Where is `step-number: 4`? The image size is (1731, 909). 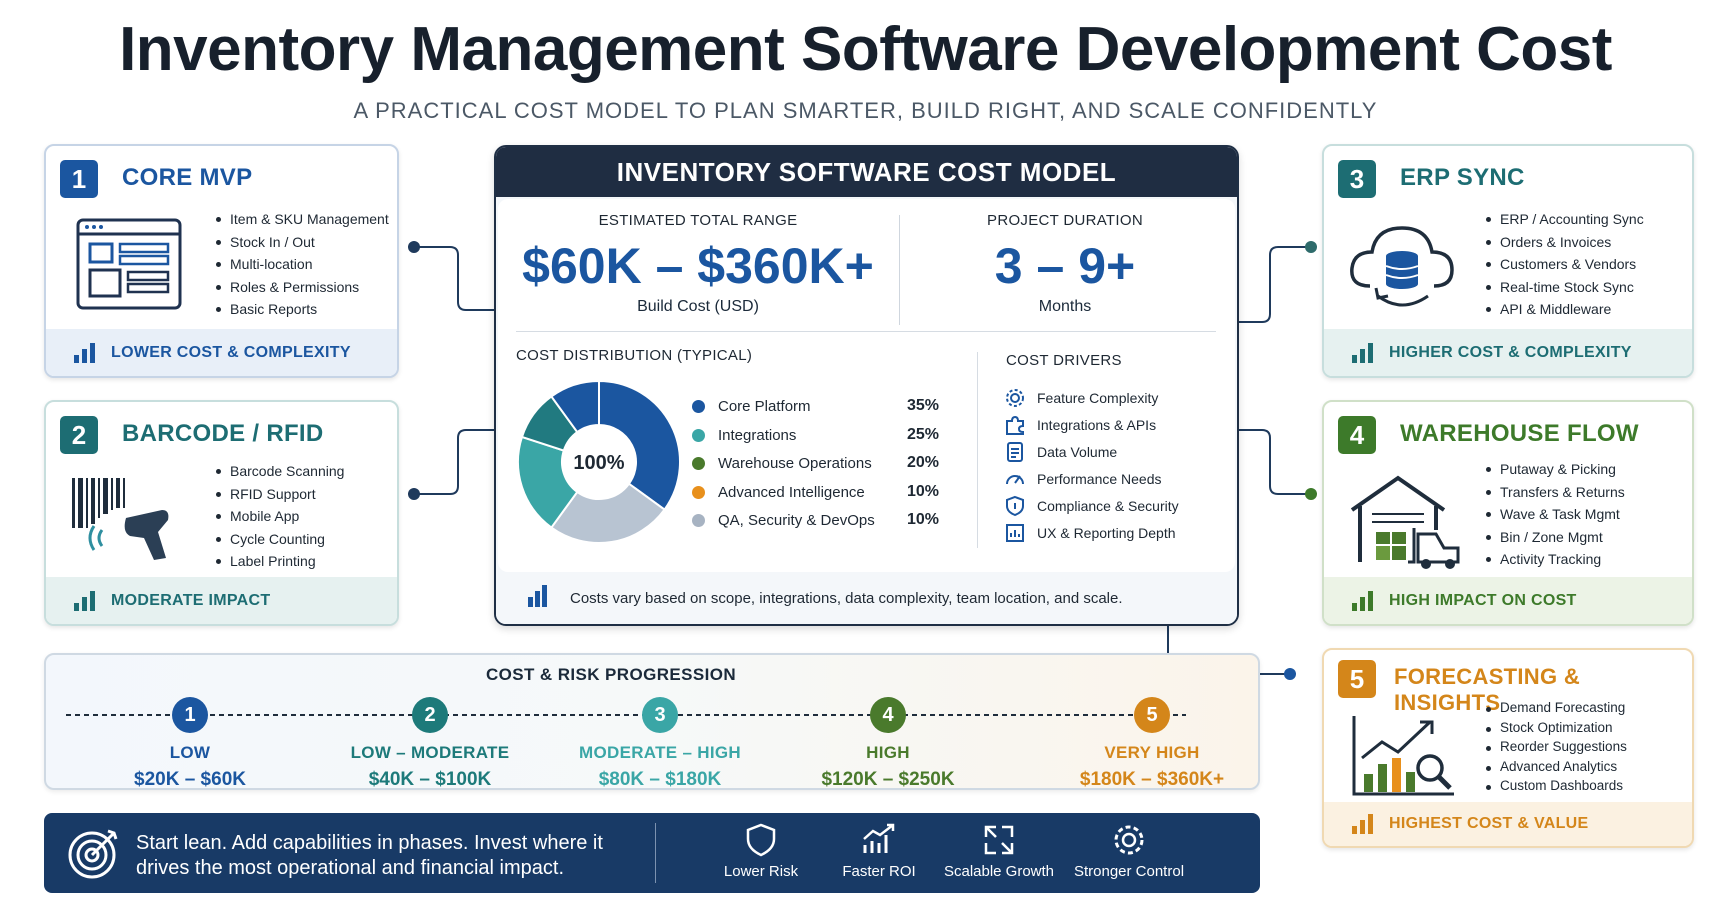
step-number: 4 is located at coordinates (888, 715).